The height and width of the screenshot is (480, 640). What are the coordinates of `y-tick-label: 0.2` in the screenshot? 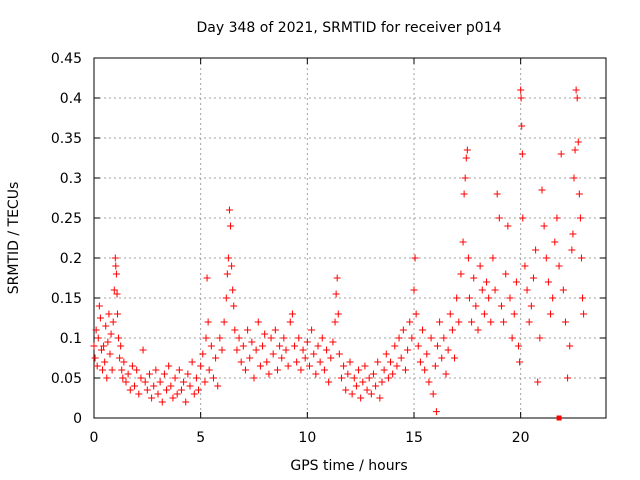 It's located at (71, 259).